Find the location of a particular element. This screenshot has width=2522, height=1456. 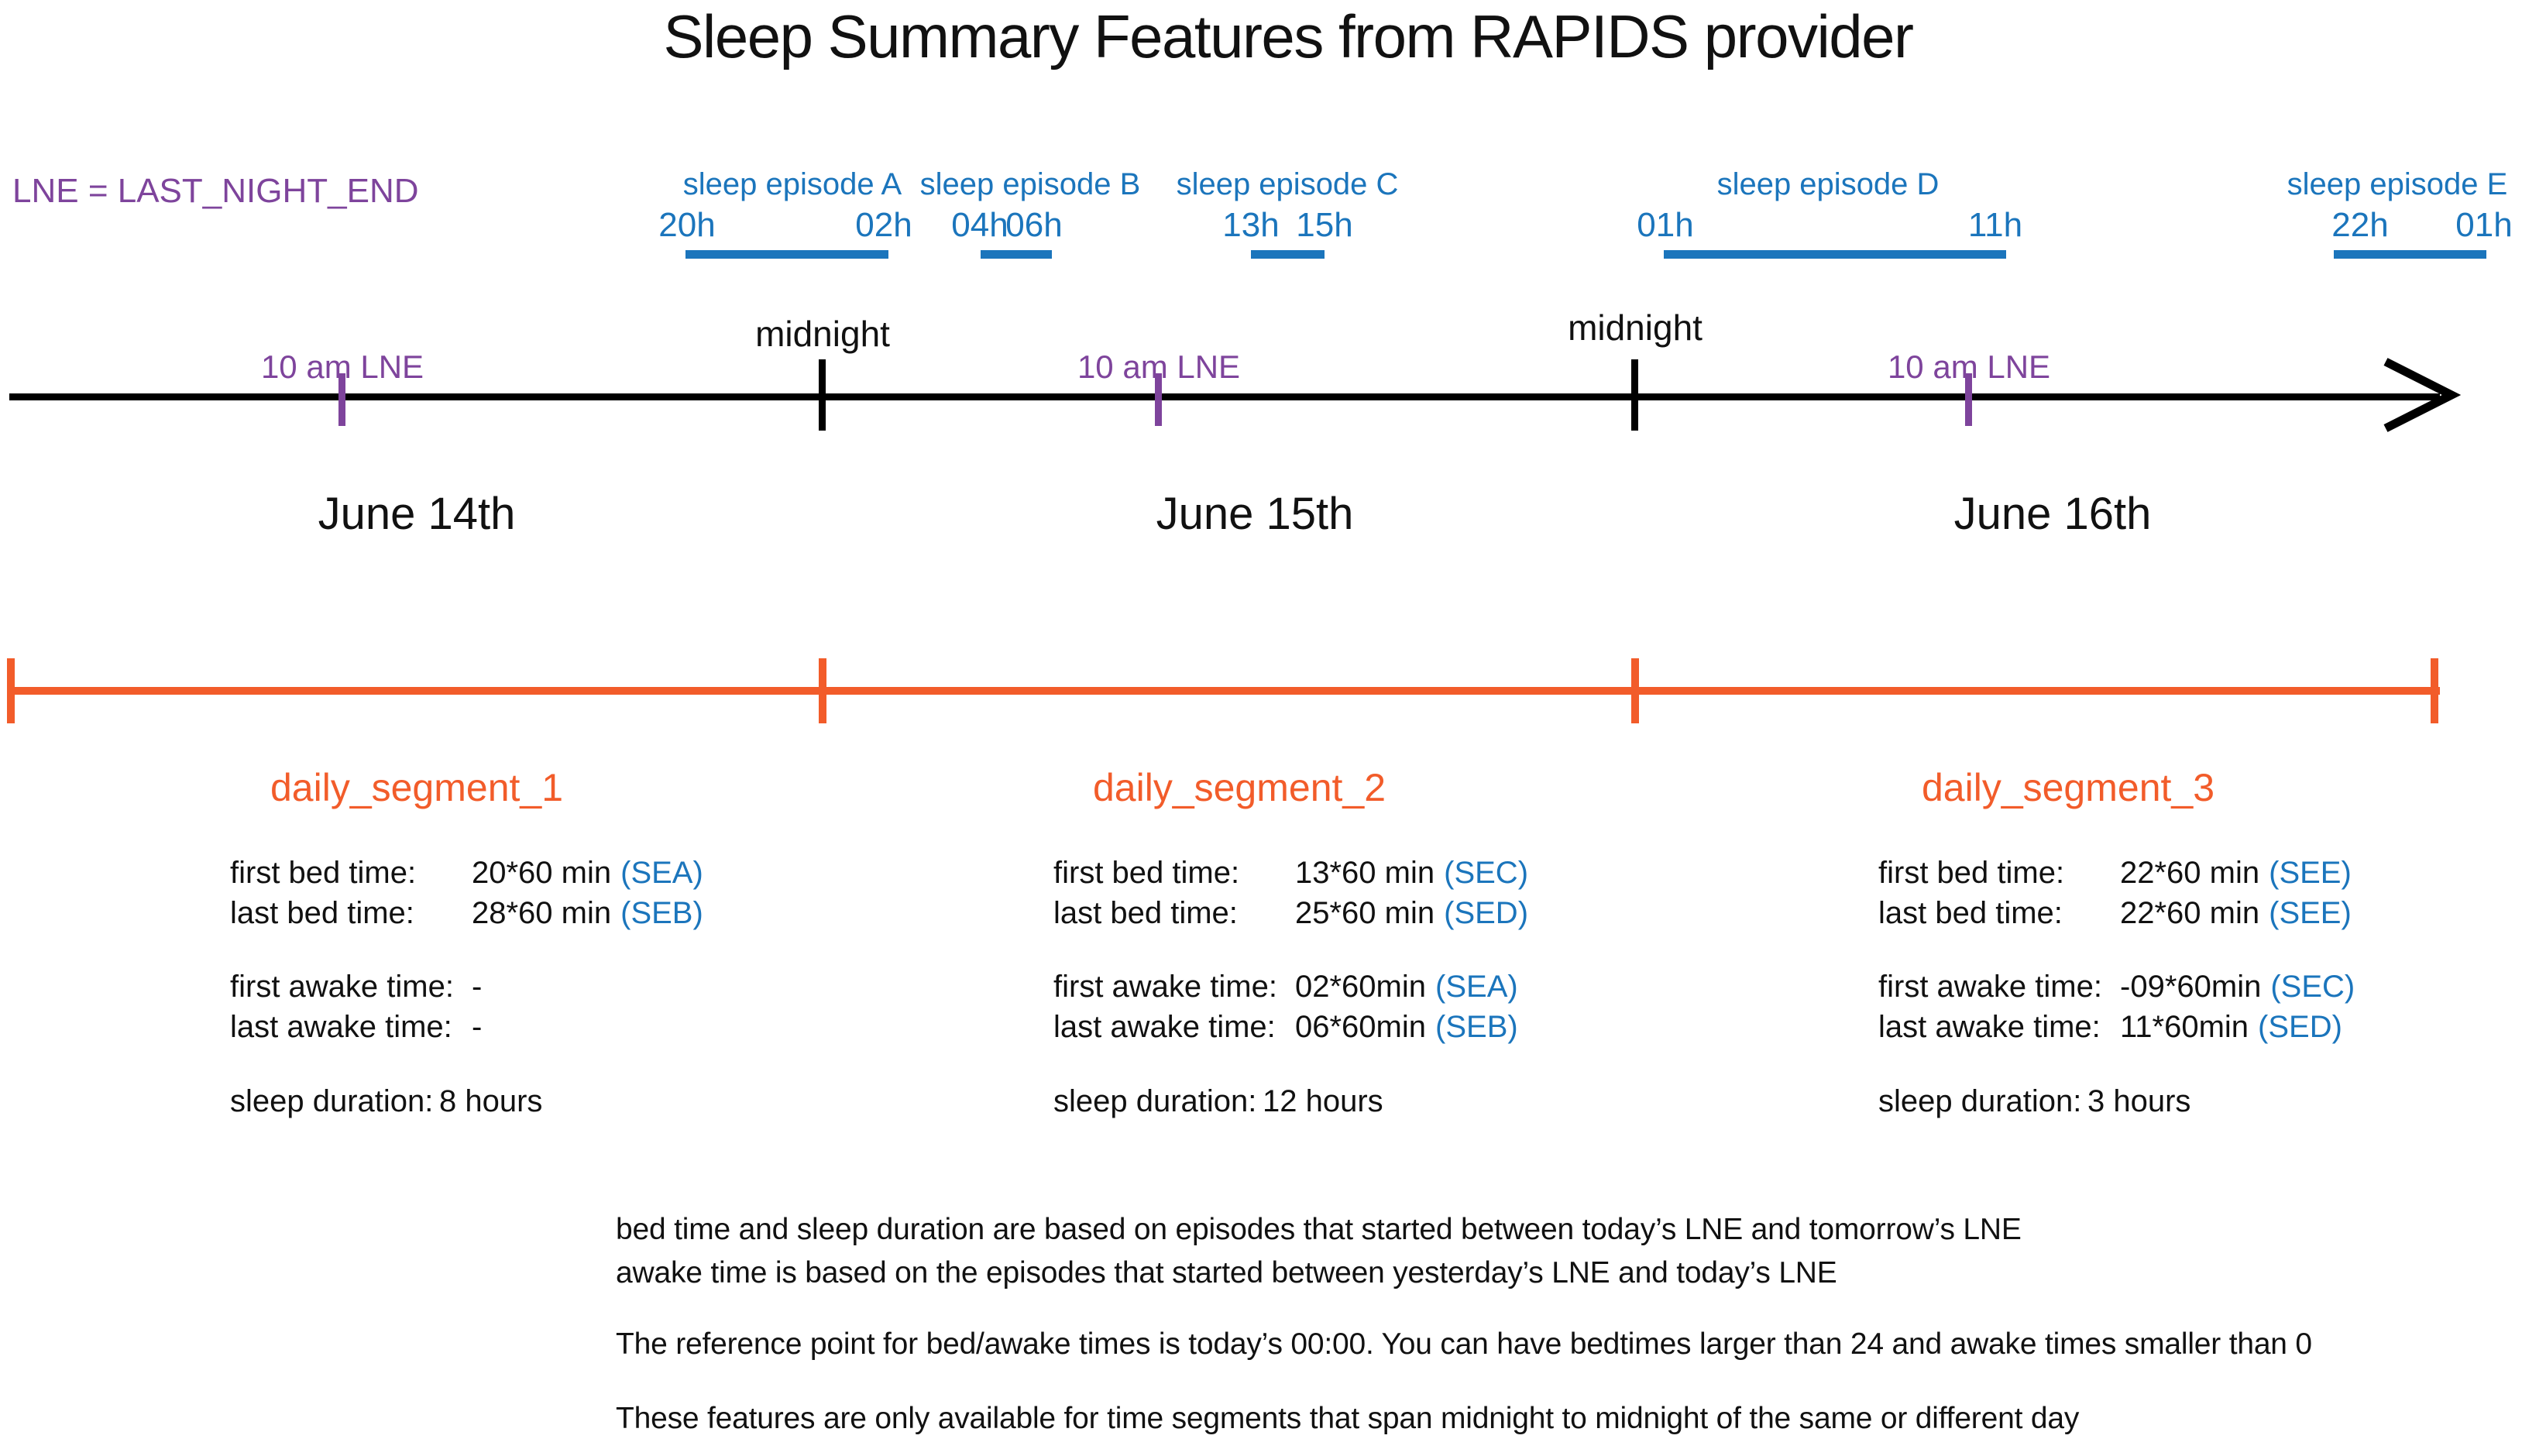

seg3-first-bed-label: first bed time: is located at coordinates (1972, 873).